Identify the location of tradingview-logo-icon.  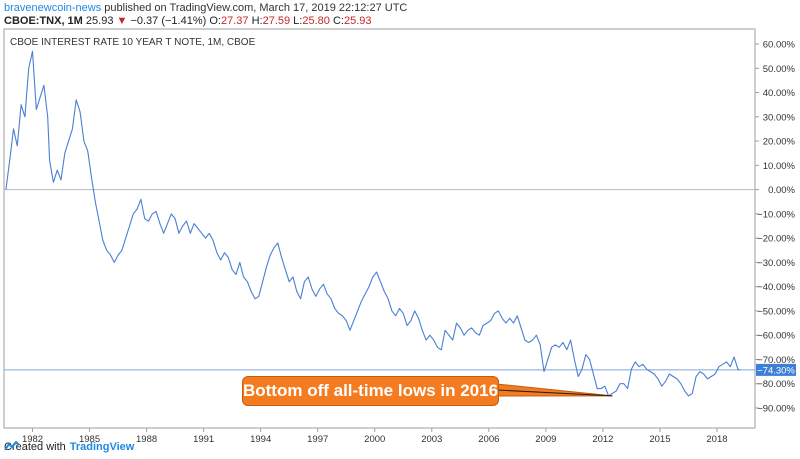
(12, 446).